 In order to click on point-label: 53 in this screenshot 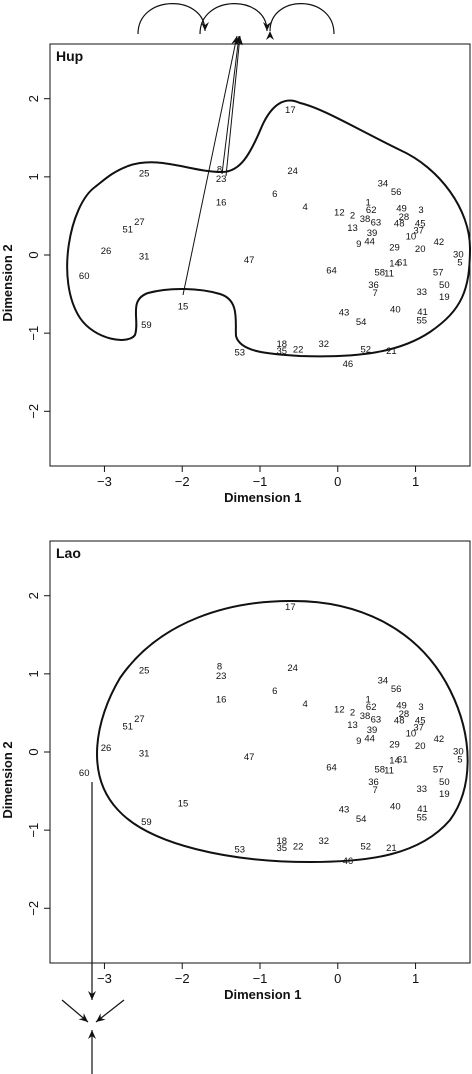, I will do `click(239, 352)`.